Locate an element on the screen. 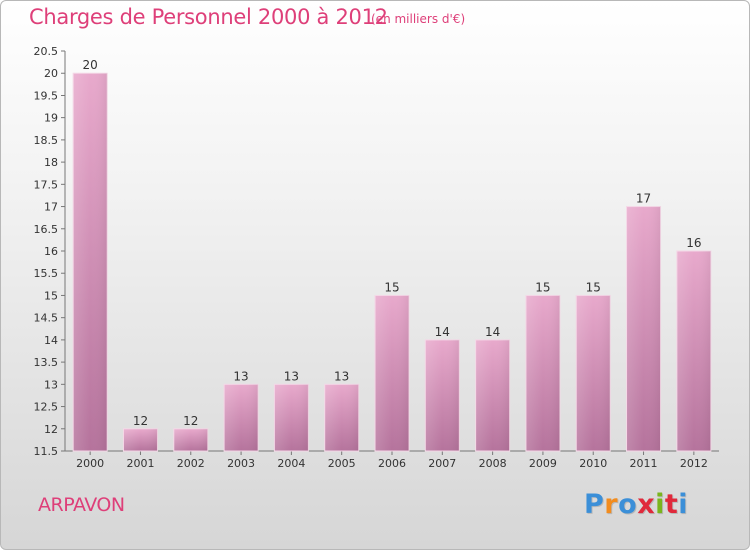  x-tick-label: 2001 is located at coordinates (140, 463).